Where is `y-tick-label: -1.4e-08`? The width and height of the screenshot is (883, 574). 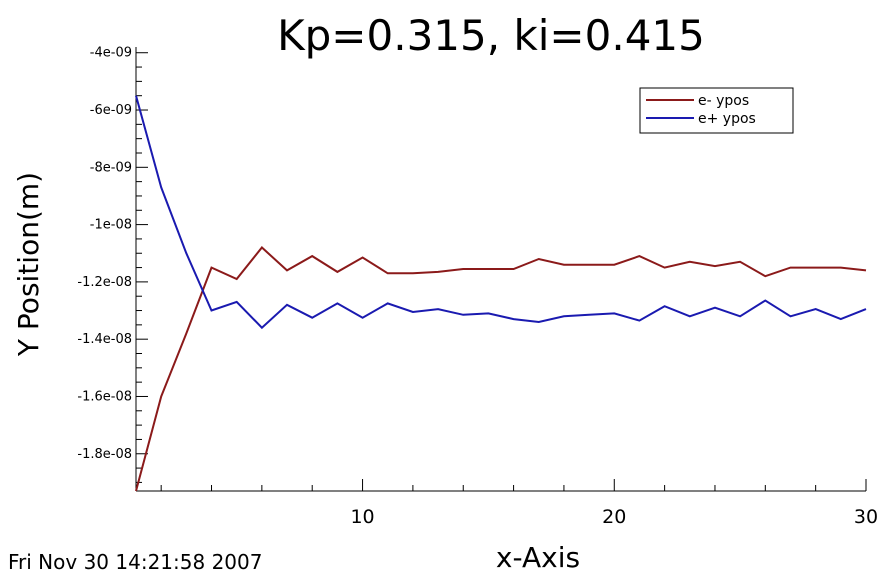
y-tick-label: -1.4e-08 is located at coordinates (104, 339).